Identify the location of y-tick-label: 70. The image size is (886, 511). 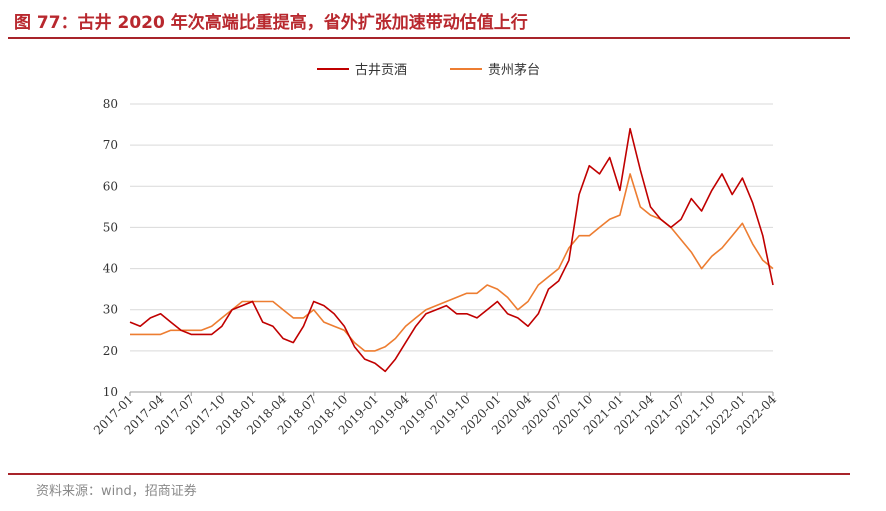
(110, 145).